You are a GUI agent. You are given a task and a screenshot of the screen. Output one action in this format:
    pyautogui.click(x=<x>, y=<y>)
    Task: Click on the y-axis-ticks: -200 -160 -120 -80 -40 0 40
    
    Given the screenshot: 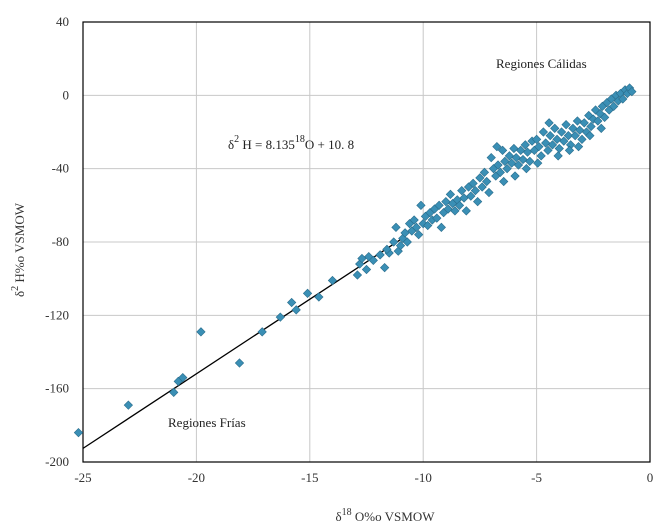 What is the action you would take?
    pyautogui.click(x=57, y=241)
    